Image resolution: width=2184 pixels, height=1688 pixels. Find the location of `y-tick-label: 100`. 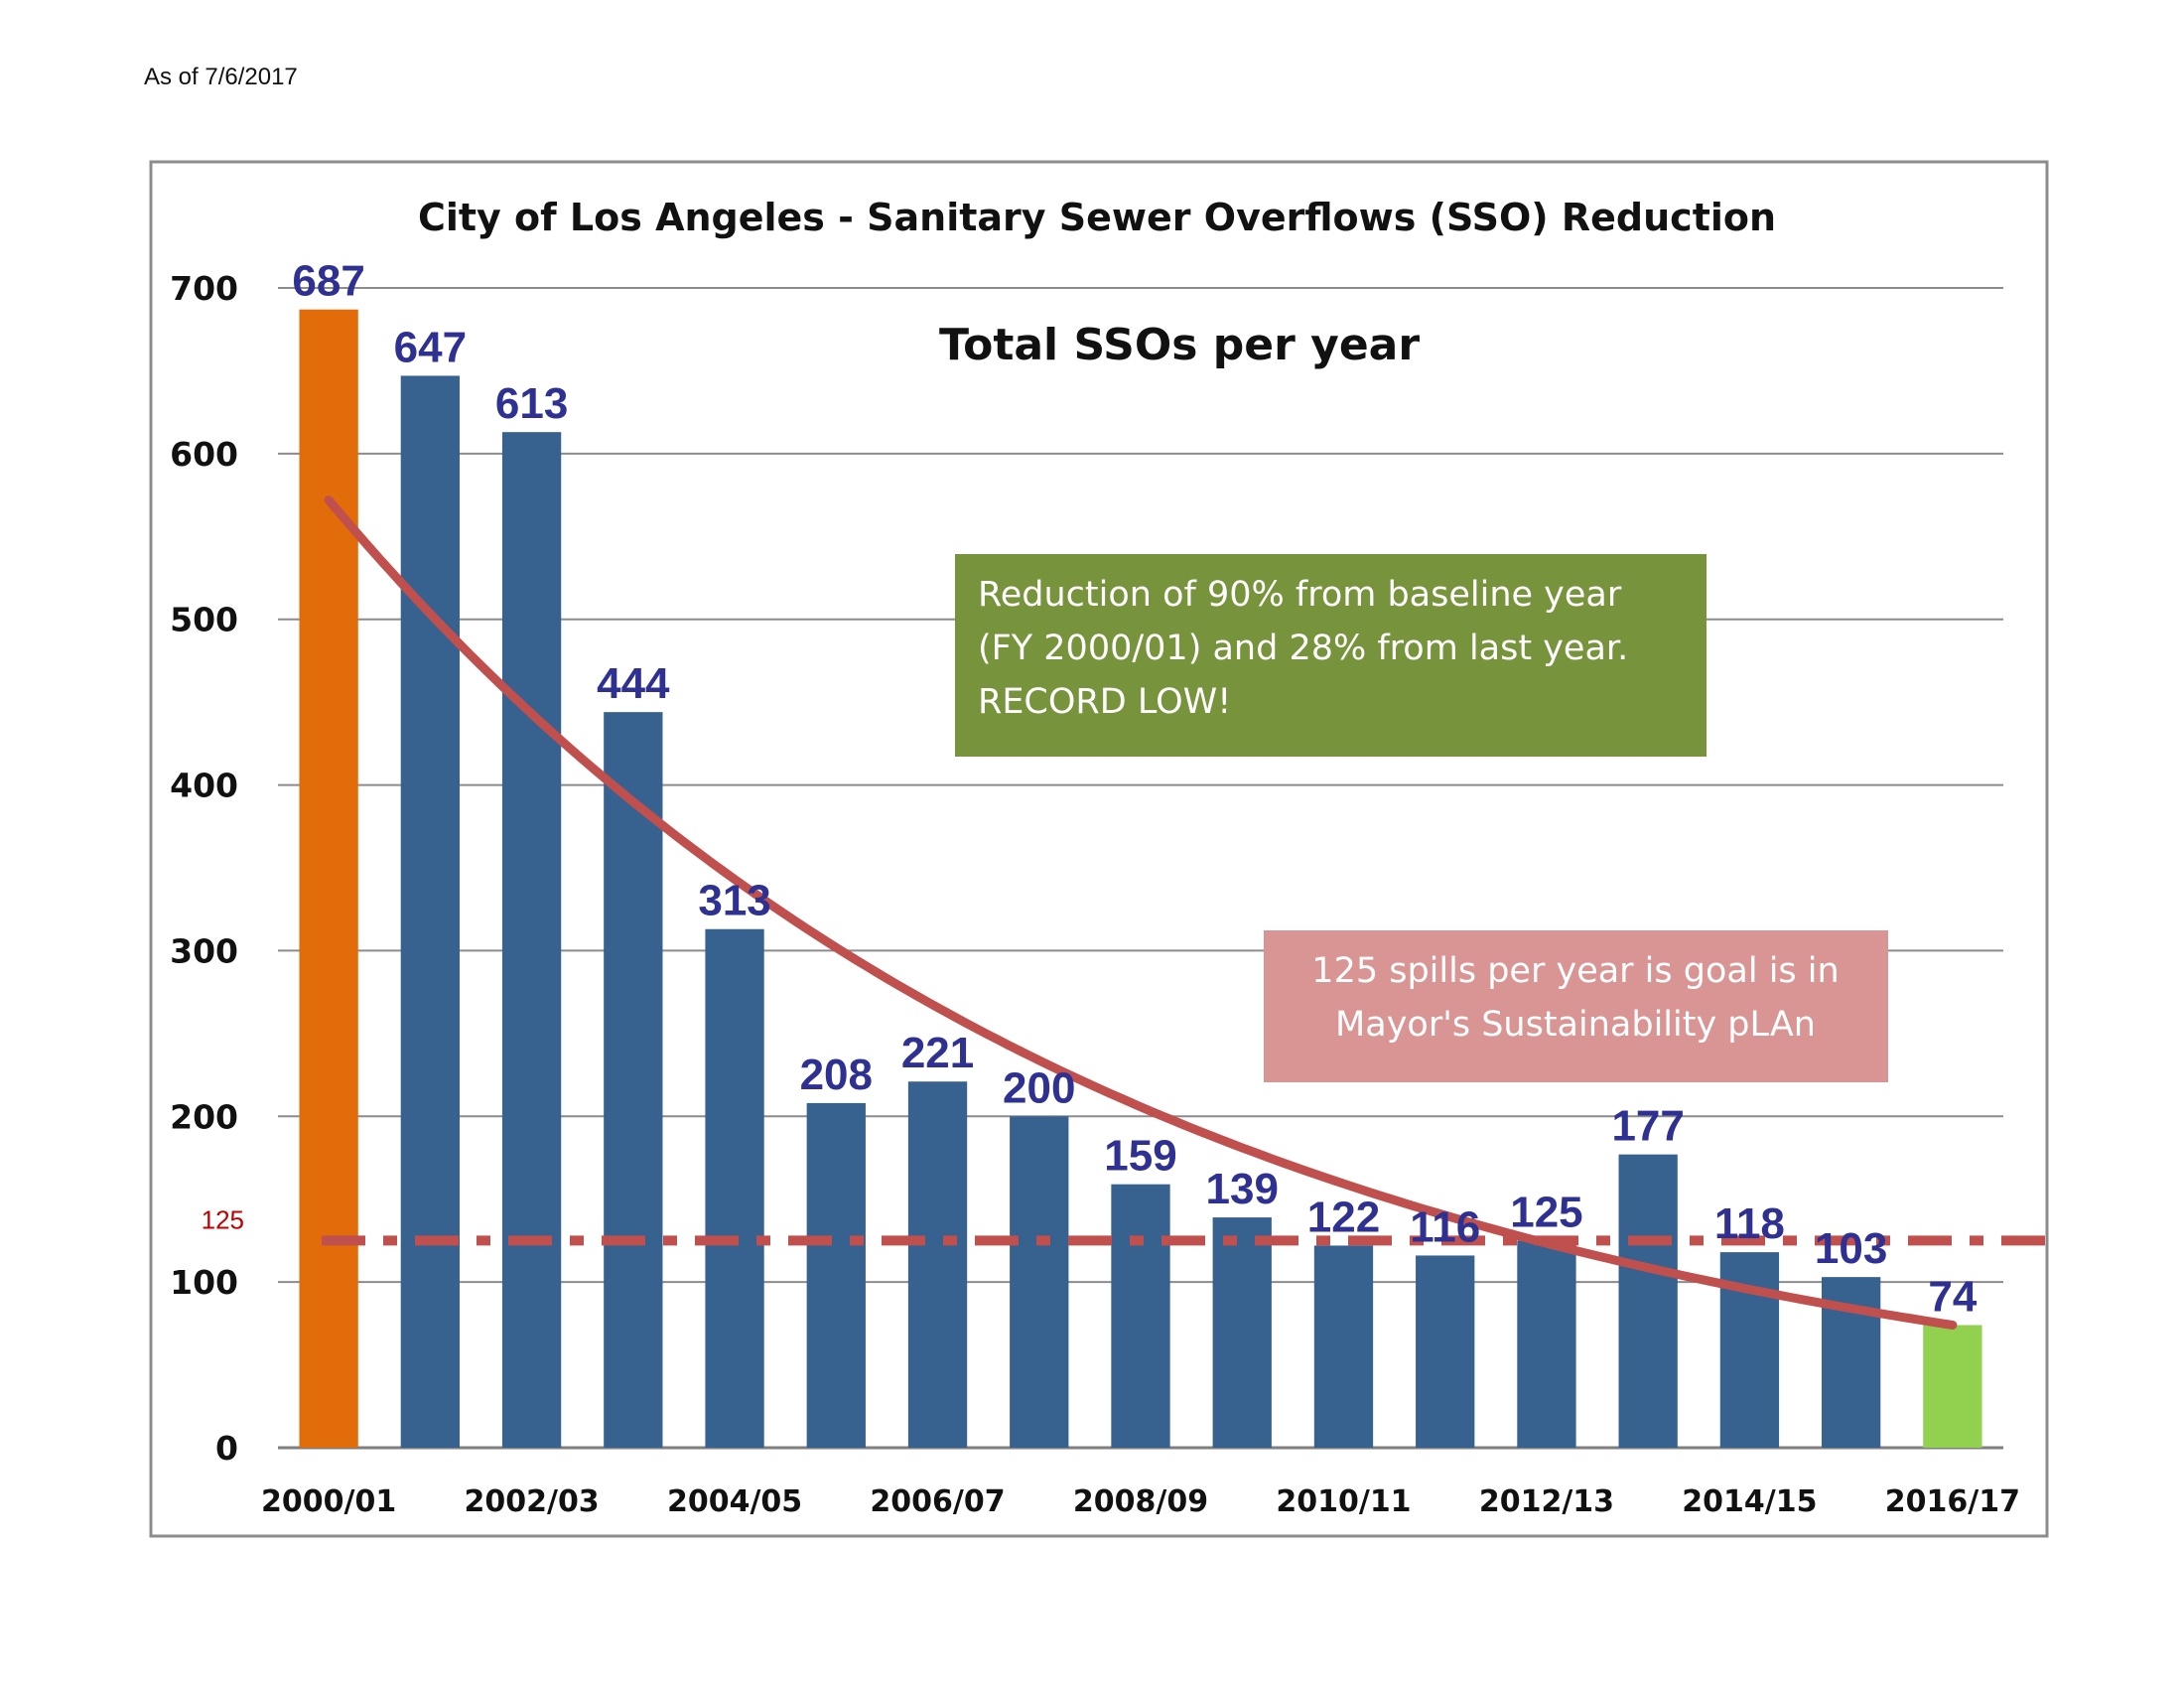

y-tick-label: 100 is located at coordinates (204, 1282).